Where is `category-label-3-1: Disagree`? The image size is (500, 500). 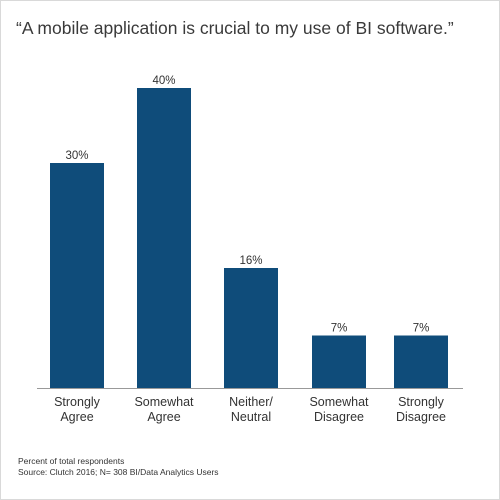 category-label-3-1: Disagree is located at coordinates (339, 417).